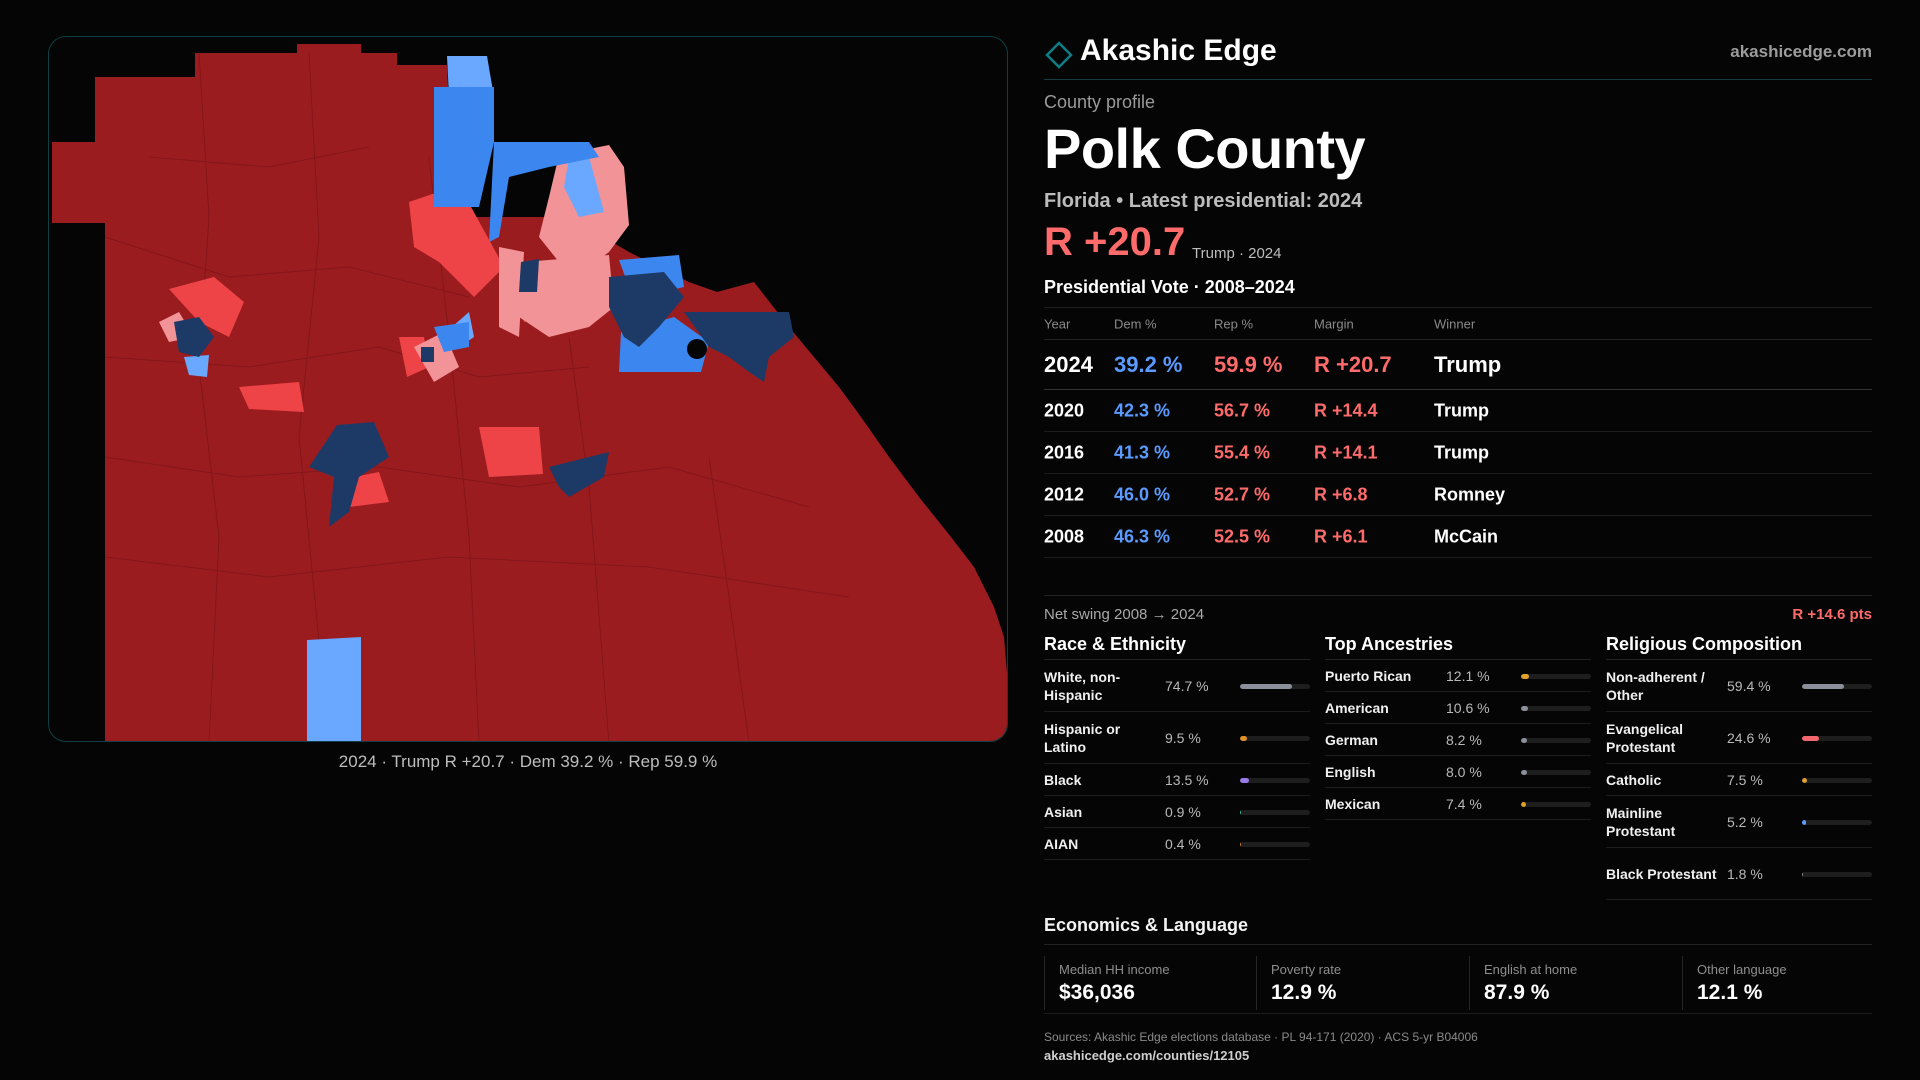 This screenshot has width=1920, height=1080. What do you see at coordinates (1359, 983) in the screenshot?
I see `econ-card-poverty: Poverty rate 12.9 %` at bounding box center [1359, 983].